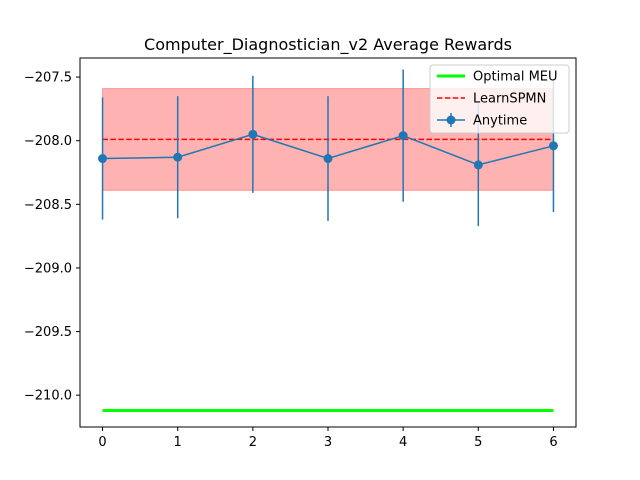 This screenshot has height=480, width=640. What do you see at coordinates (478, 442) in the screenshot?
I see `x-tick-label: 5` at bounding box center [478, 442].